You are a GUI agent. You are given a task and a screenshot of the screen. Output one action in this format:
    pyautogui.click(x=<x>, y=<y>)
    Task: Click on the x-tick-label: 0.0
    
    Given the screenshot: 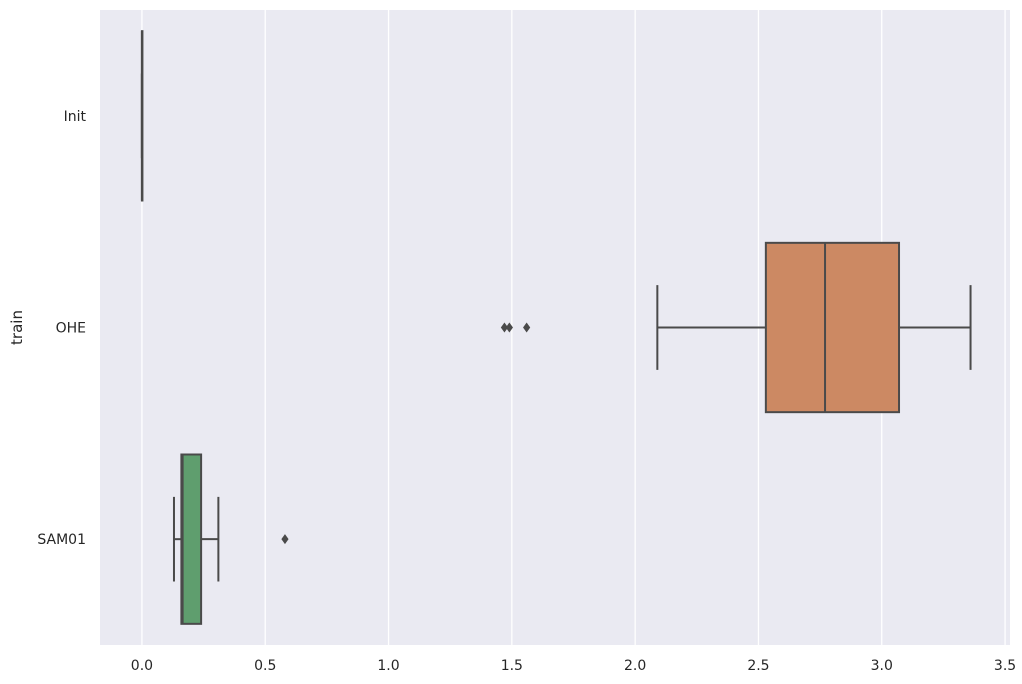 What is the action you would take?
    pyautogui.click(x=142, y=666)
    